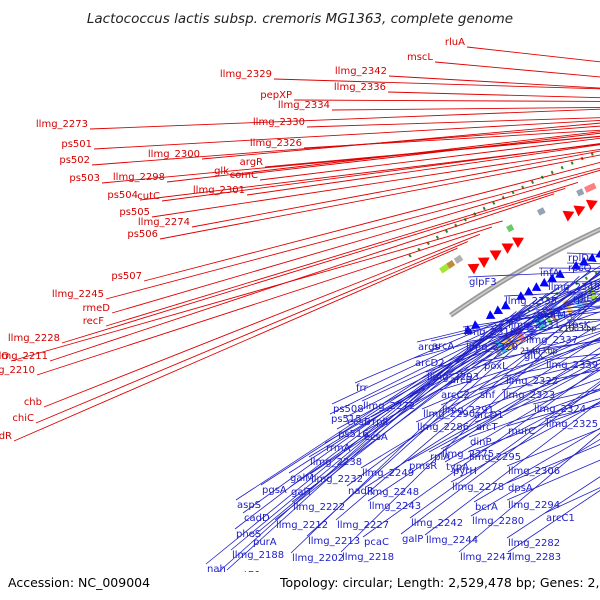  Describe the element at coordinates (520, 488) in the screenshot. I see `gene-label-reverse: dpsA` at that location.